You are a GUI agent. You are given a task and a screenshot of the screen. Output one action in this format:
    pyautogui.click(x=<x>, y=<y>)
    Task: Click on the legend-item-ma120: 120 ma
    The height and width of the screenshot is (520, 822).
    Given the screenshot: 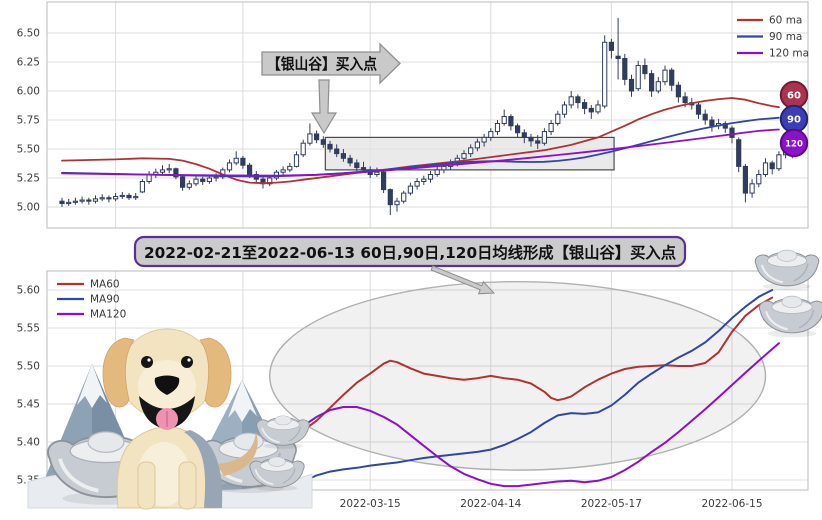 What is the action you would take?
    pyautogui.click(x=773, y=54)
    